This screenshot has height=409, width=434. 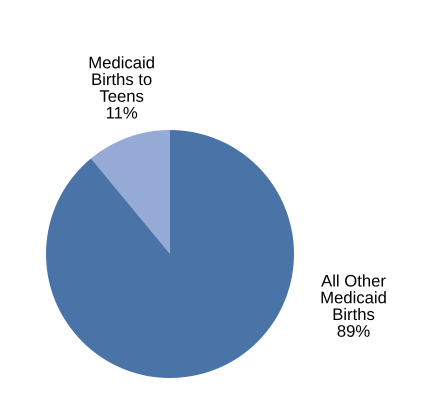 What do you see at coordinates (354, 331) in the screenshot?
I see `data-label: 89%` at bounding box center [354, 331].